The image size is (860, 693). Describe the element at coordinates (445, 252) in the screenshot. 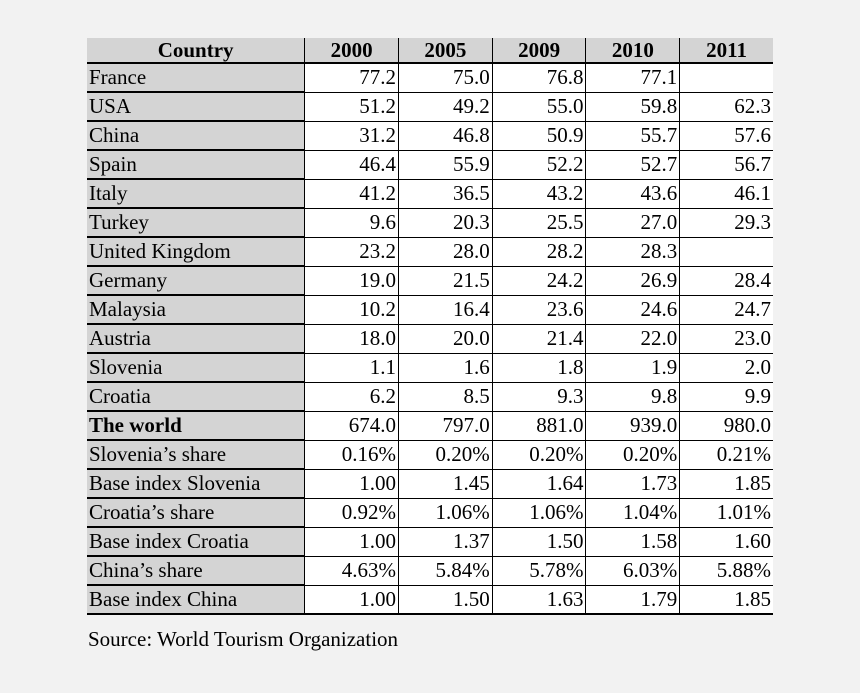

I see `table-cell: 28.0` at that location.